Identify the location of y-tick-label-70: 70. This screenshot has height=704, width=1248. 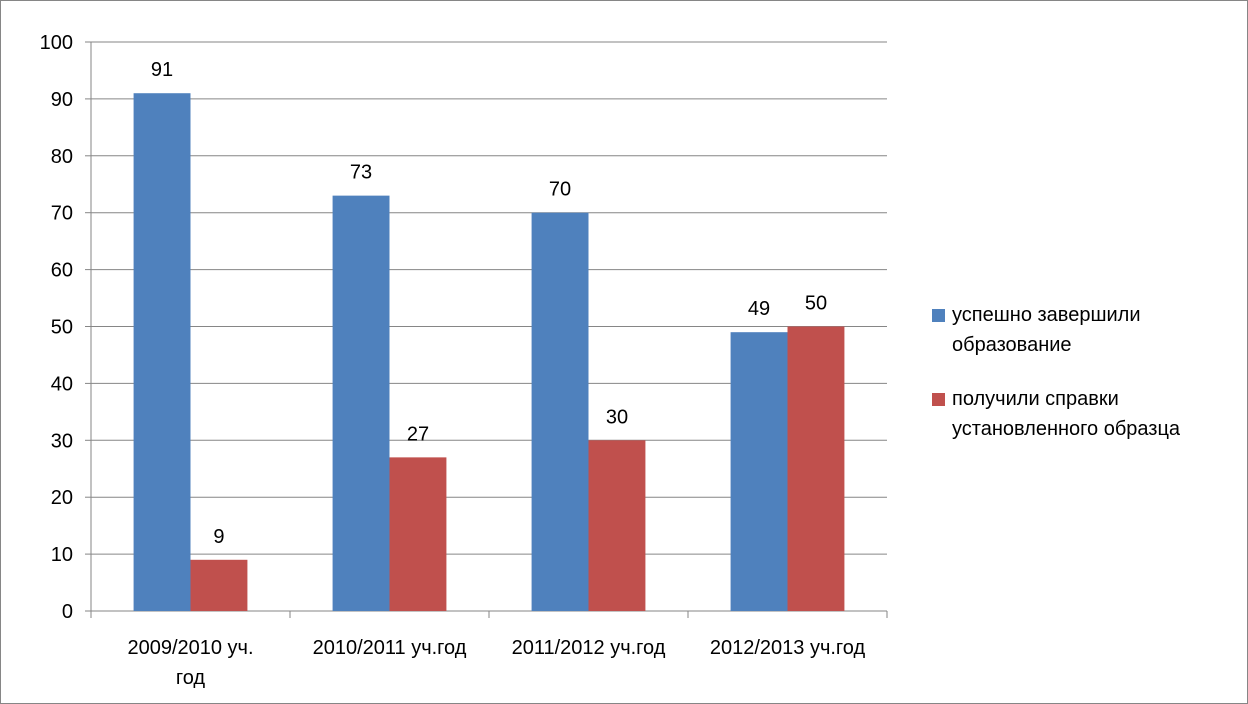
(62, 214).